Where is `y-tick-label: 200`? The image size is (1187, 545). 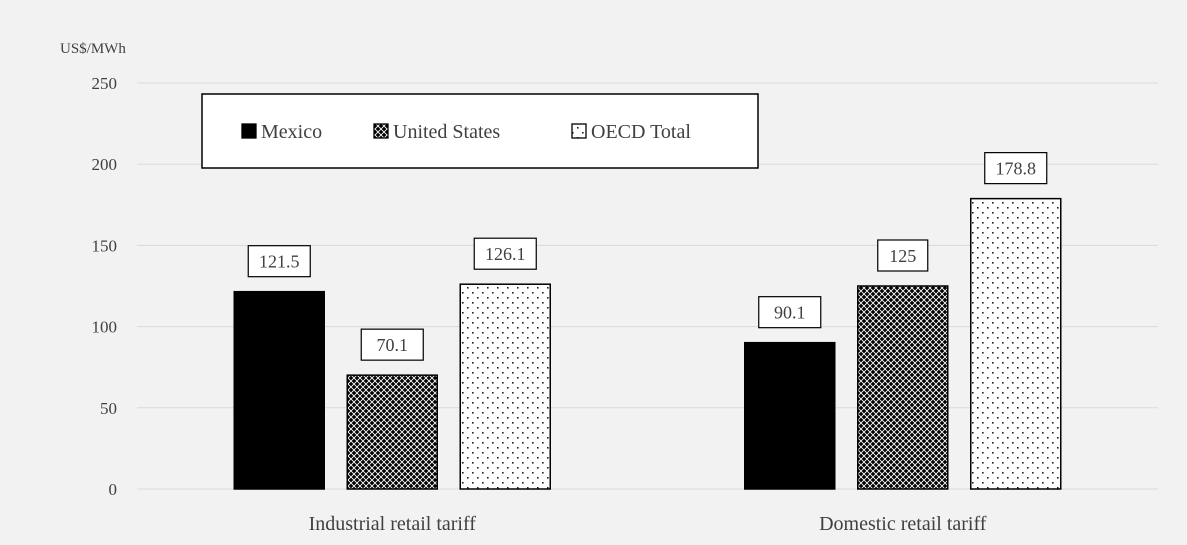
y-tick-label: 200 is located at coordinates (105, 164).